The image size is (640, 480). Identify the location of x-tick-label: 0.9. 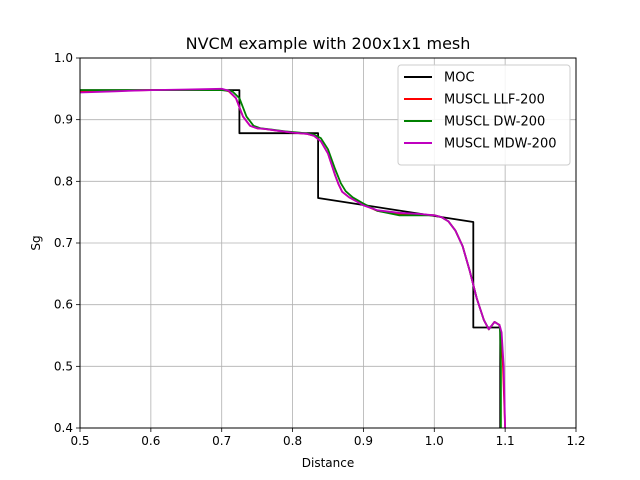
(363, 441).